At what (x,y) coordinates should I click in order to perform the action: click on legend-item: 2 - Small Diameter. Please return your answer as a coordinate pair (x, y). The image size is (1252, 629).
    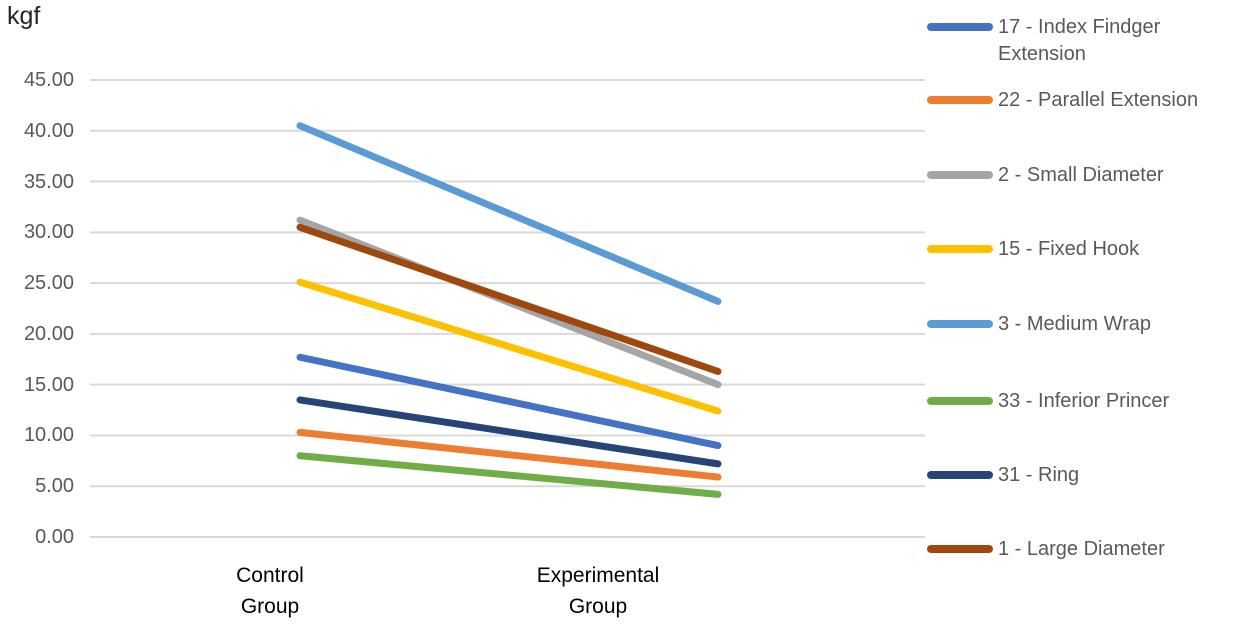
    Looking at the image, I should click on (1089, 175).